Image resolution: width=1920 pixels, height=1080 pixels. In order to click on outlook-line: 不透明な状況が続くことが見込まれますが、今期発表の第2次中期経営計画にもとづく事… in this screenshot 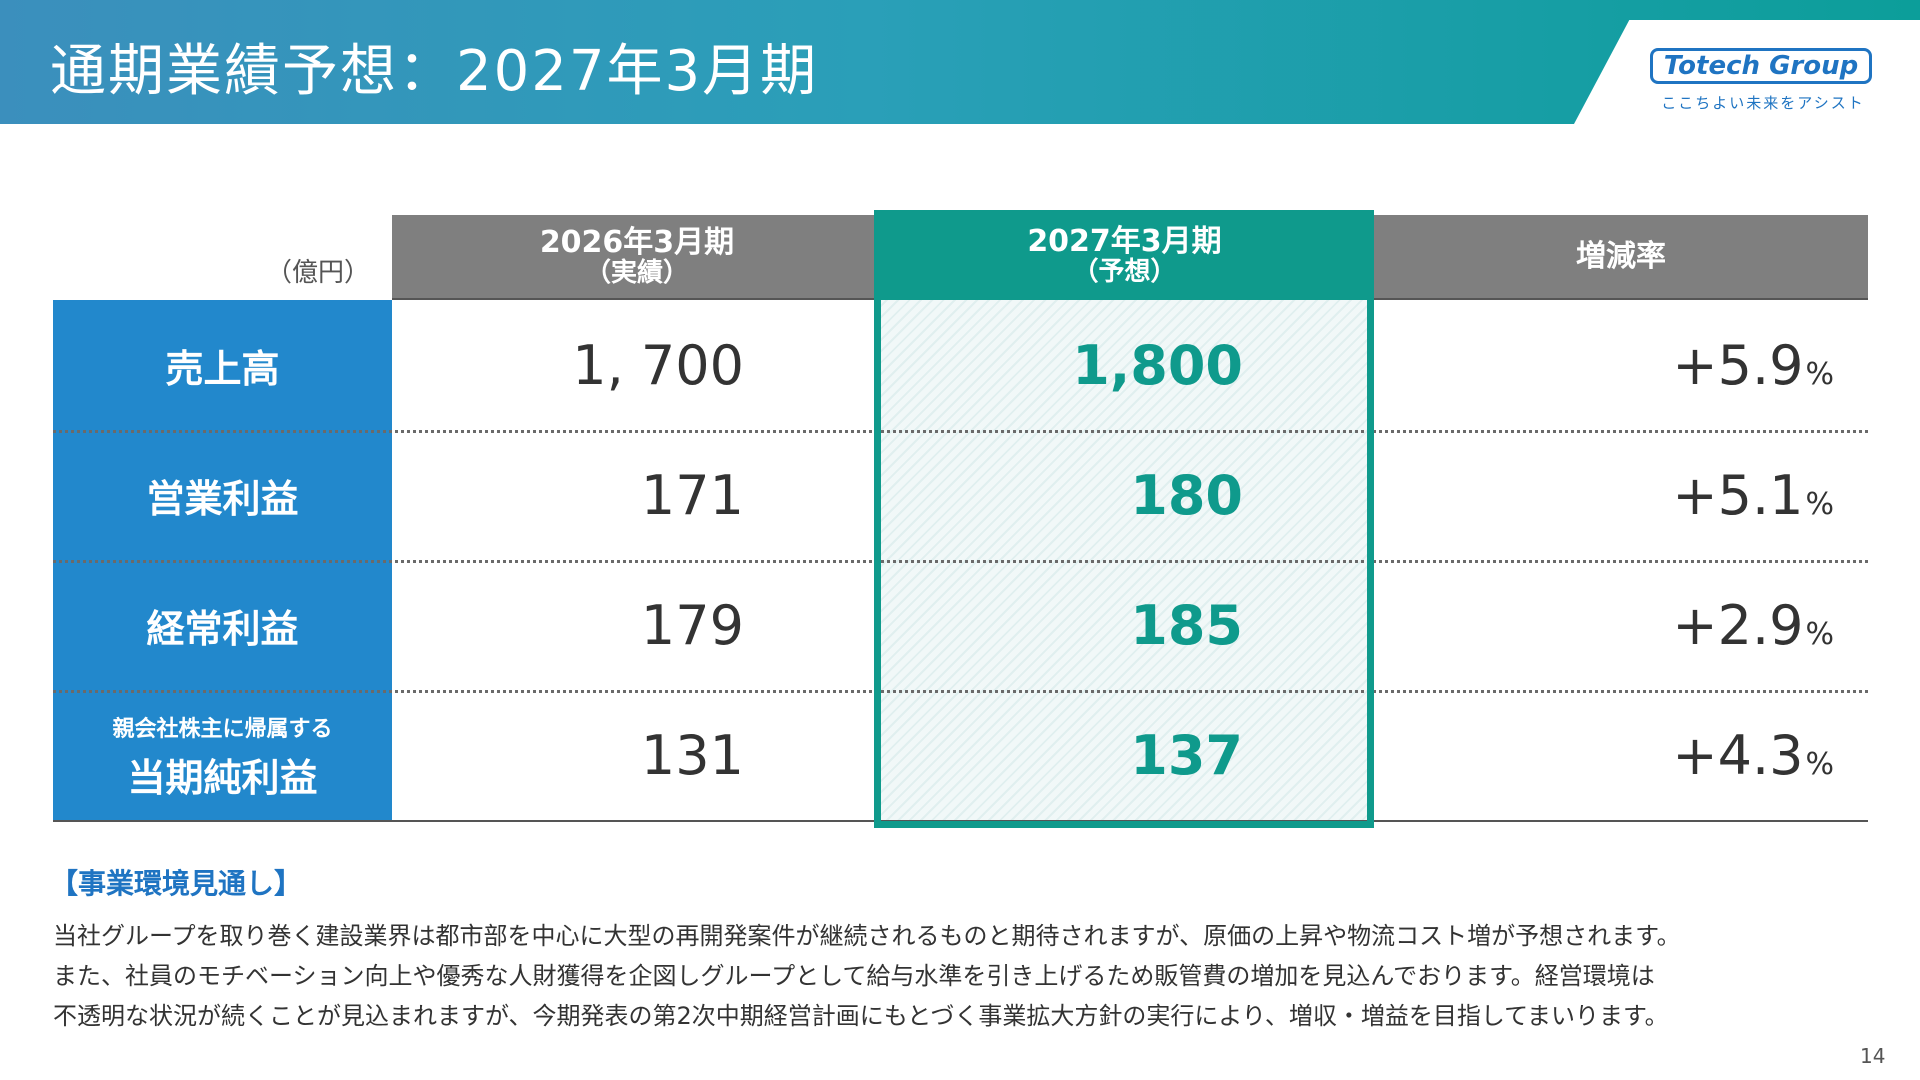, I will do `click(861, 1016)`.